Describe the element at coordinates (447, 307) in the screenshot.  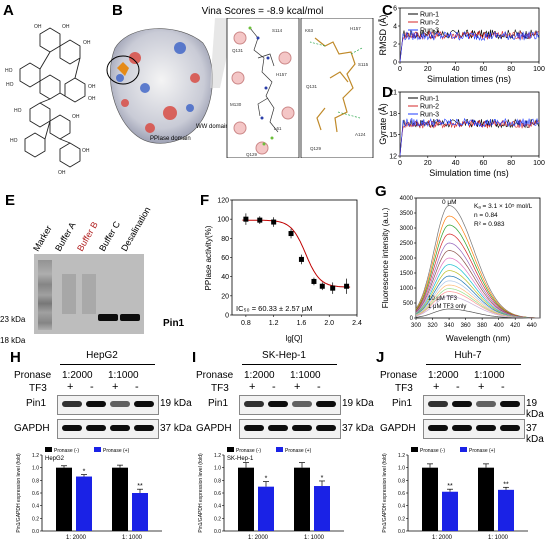
I see `tf3-1um-label: 1 μM TF3 only` at that location.